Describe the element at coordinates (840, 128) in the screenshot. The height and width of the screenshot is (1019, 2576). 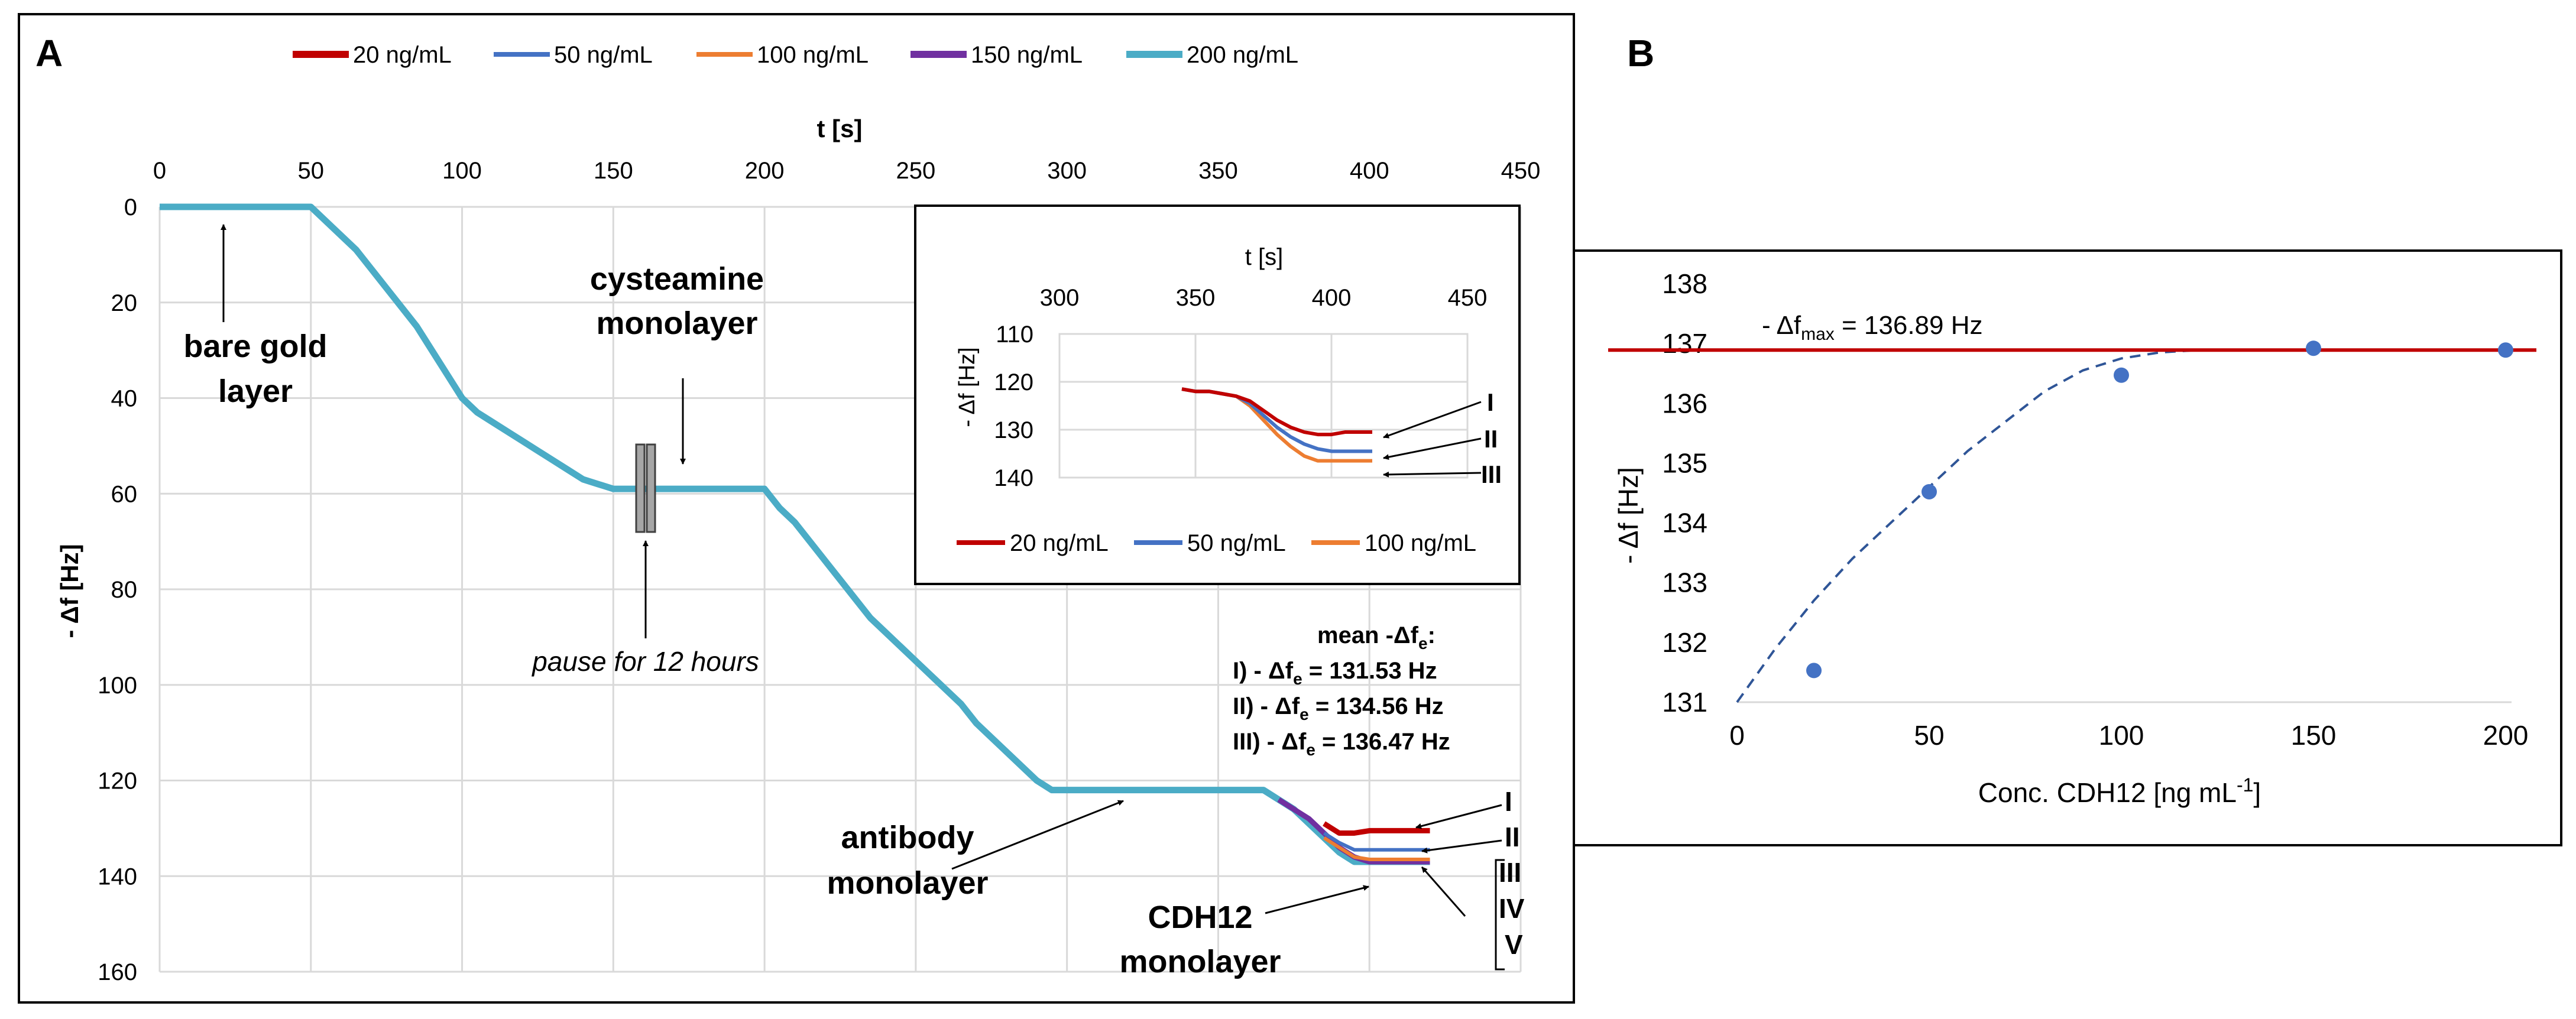
I see `main-x-axis-title: t [s]` at that location.